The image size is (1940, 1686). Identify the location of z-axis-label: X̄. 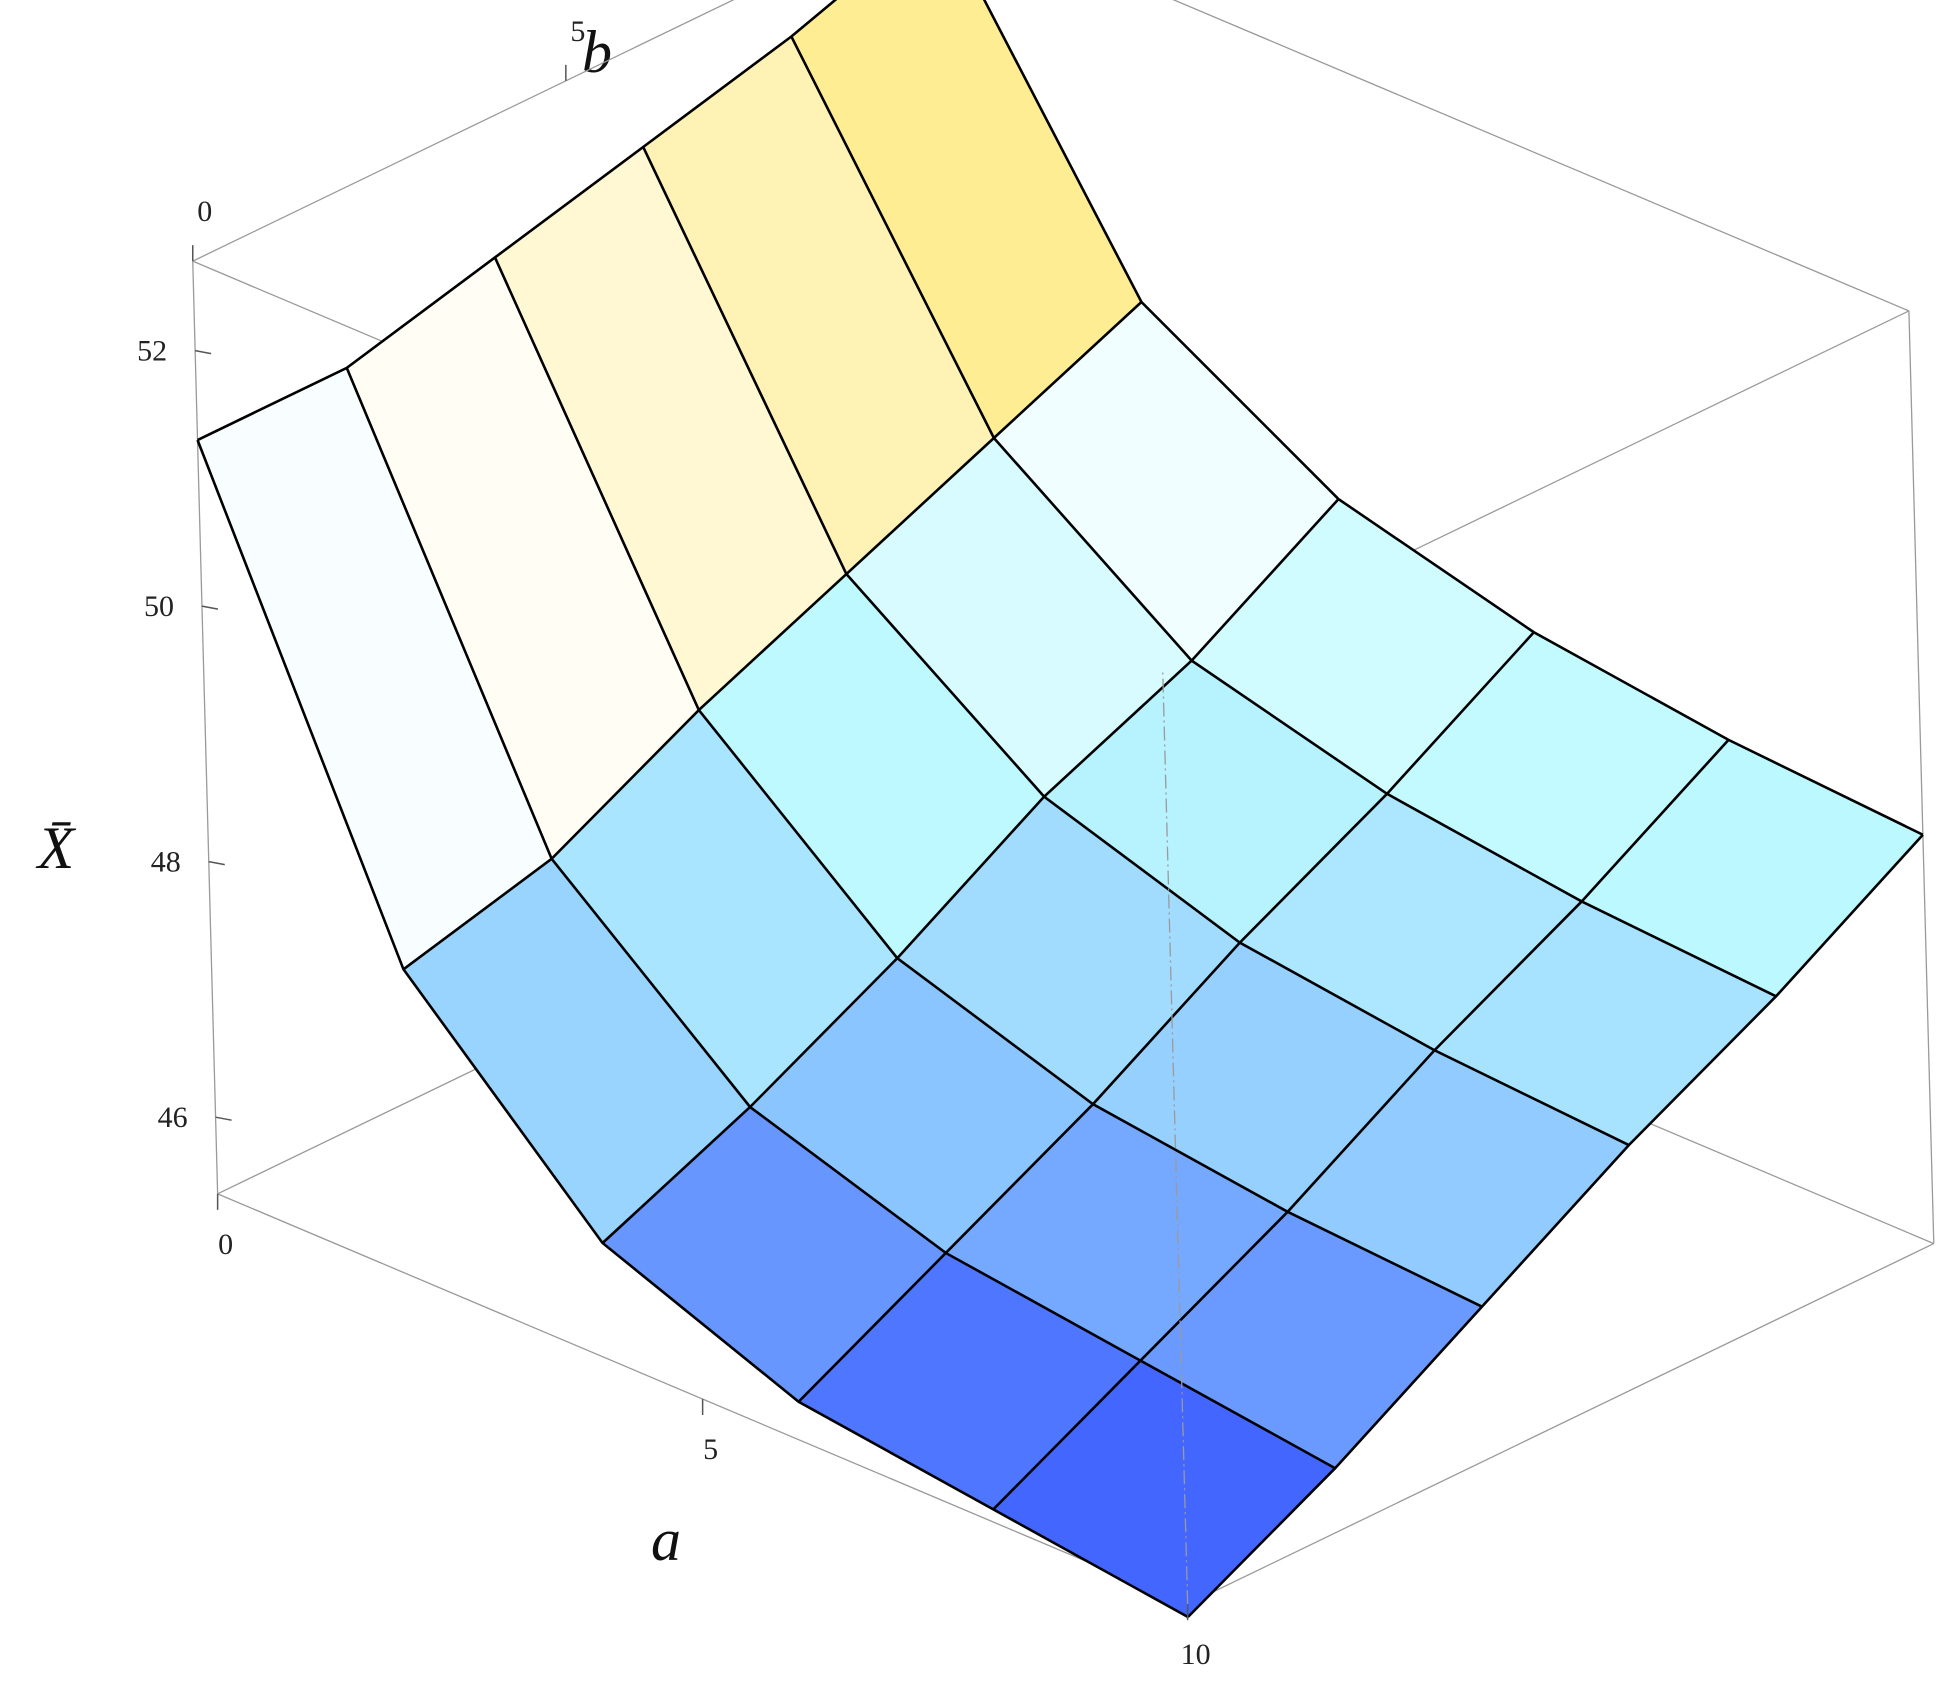
(56, 848).